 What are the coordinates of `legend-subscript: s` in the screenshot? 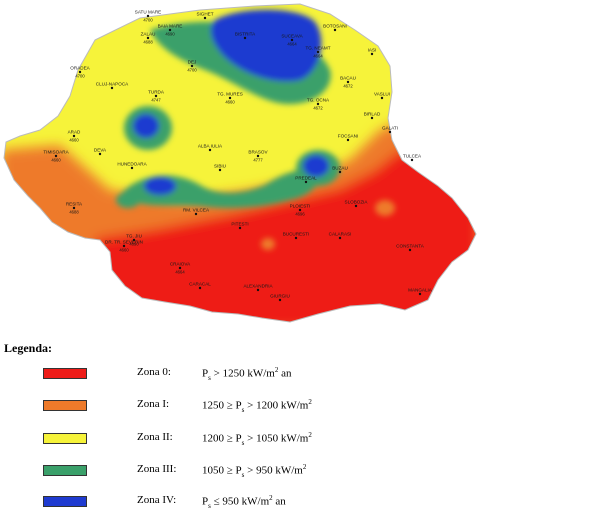 It's located at (243, 409).